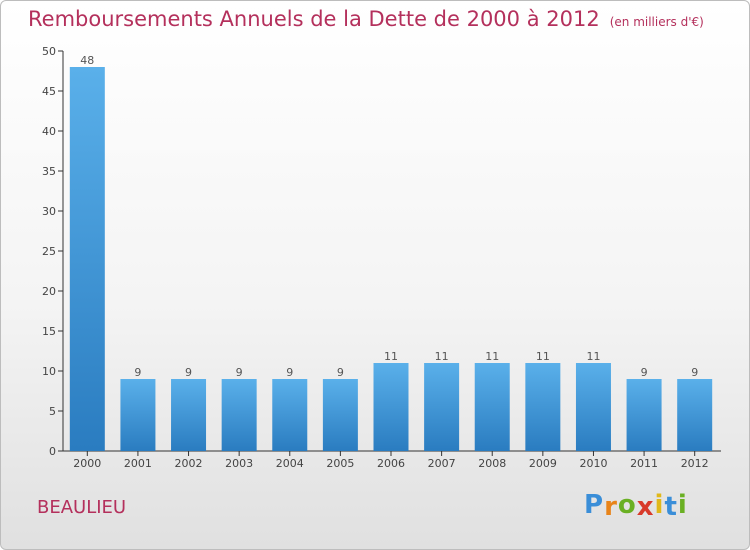 The image size is (750, 550). What do you see at coordinates (442, 463) in the screenshot?
I see `x-tick-label: 2007` at bounding box center [442, 463].